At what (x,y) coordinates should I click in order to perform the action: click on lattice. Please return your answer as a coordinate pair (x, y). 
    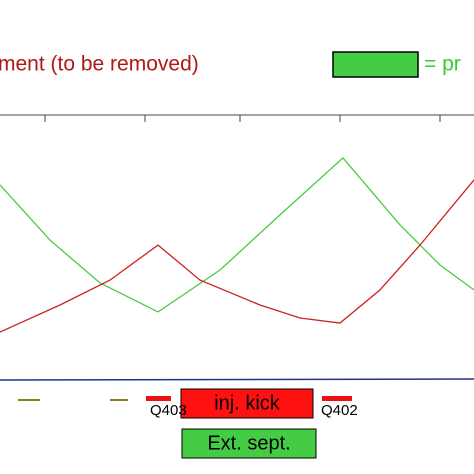
    Looking at the image, I should click on (185, 423).